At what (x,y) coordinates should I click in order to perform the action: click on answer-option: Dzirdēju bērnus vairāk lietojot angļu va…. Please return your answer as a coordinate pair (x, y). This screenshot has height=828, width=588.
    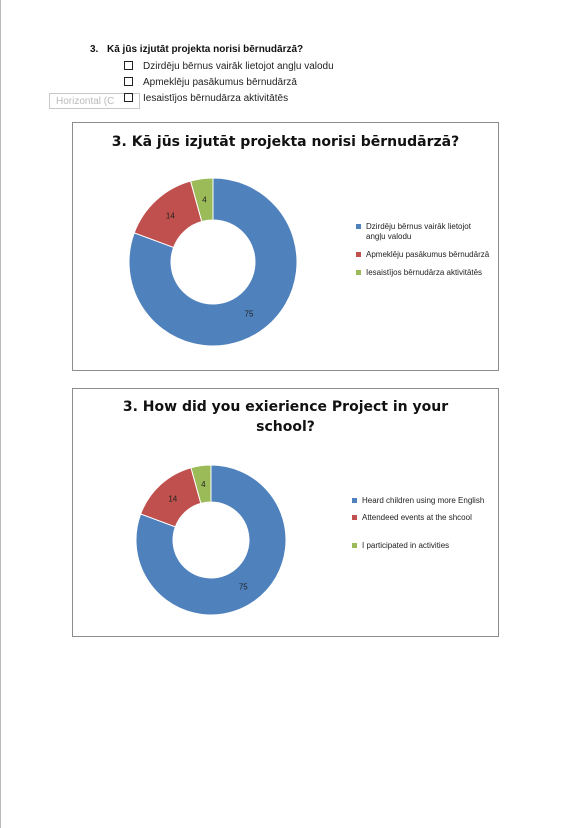
    Looking at the image, I should click on (229, 67).